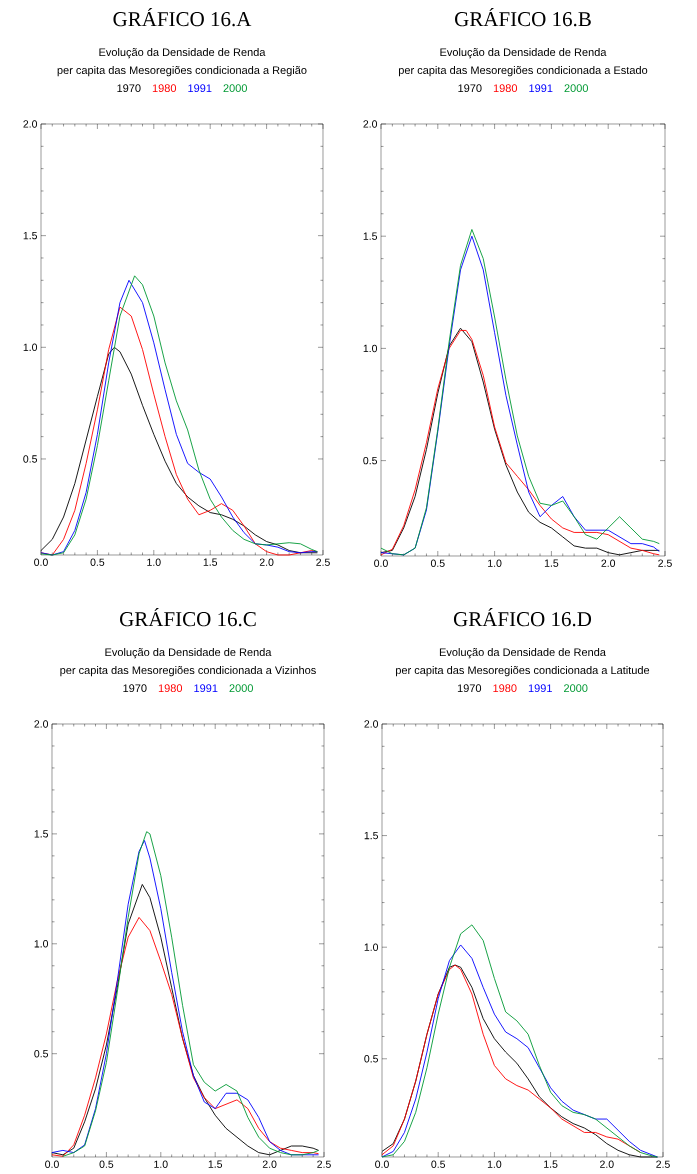 Image resolution: width=697 pixels, height=1174 pixels. Describe the element at coordinates (182, 71) in the screenshot. I see `text: per capita das Mesoregiões condicionada a Região` at that location.